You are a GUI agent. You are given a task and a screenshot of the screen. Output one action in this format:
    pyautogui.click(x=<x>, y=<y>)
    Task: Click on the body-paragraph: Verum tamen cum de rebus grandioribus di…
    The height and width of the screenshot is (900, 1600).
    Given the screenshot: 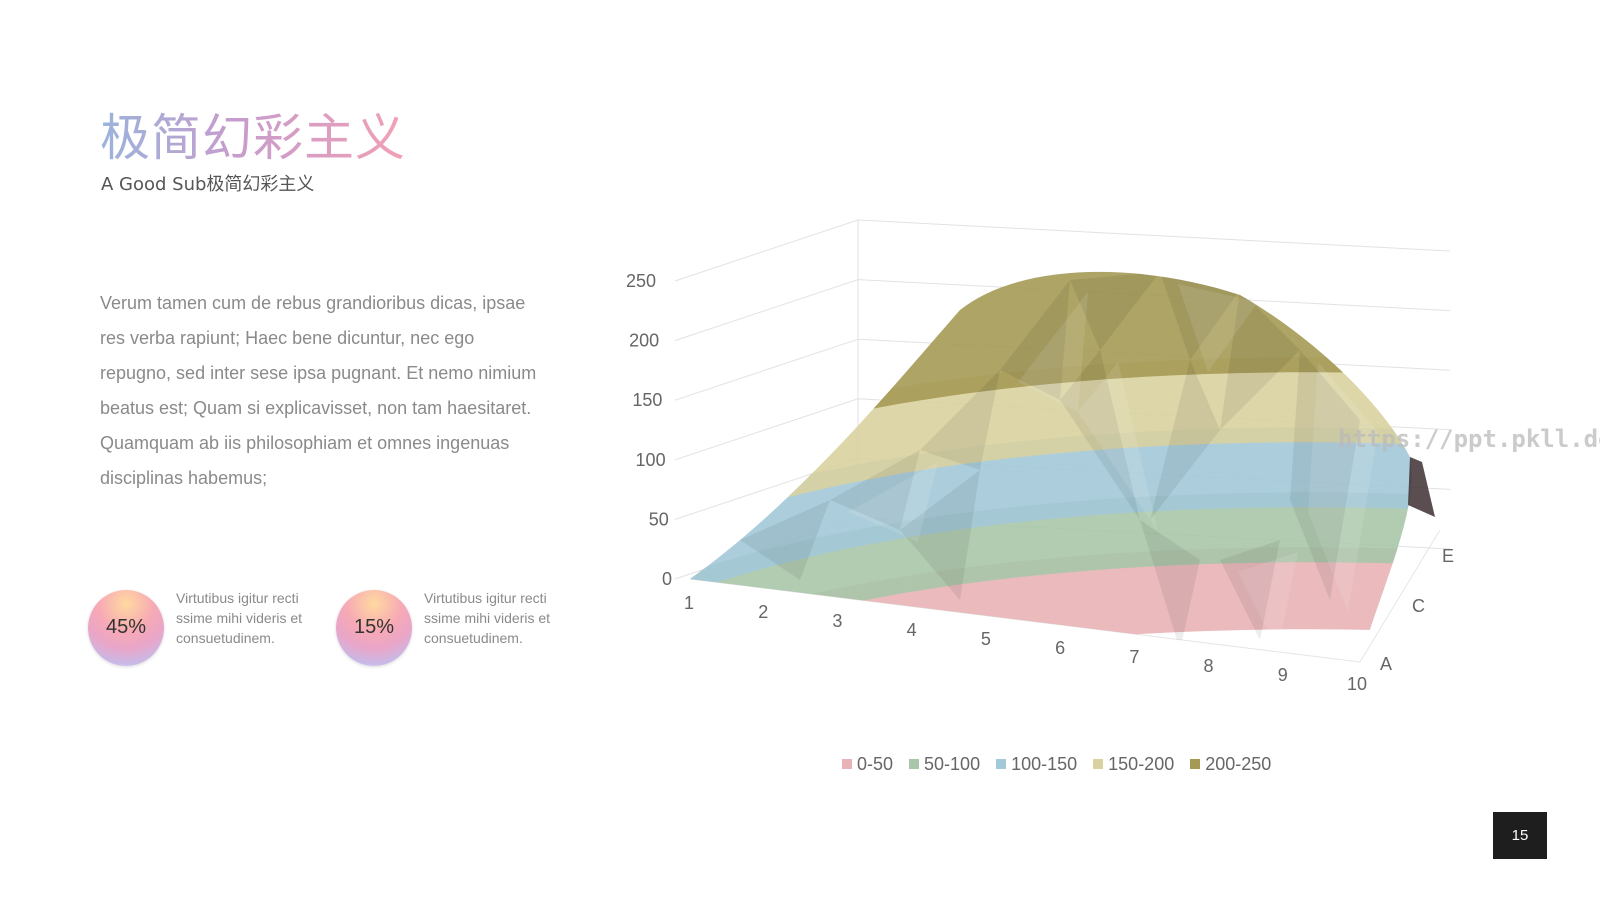 What is the action you would take?
    pyautogui.click(x=318, y=390)
    